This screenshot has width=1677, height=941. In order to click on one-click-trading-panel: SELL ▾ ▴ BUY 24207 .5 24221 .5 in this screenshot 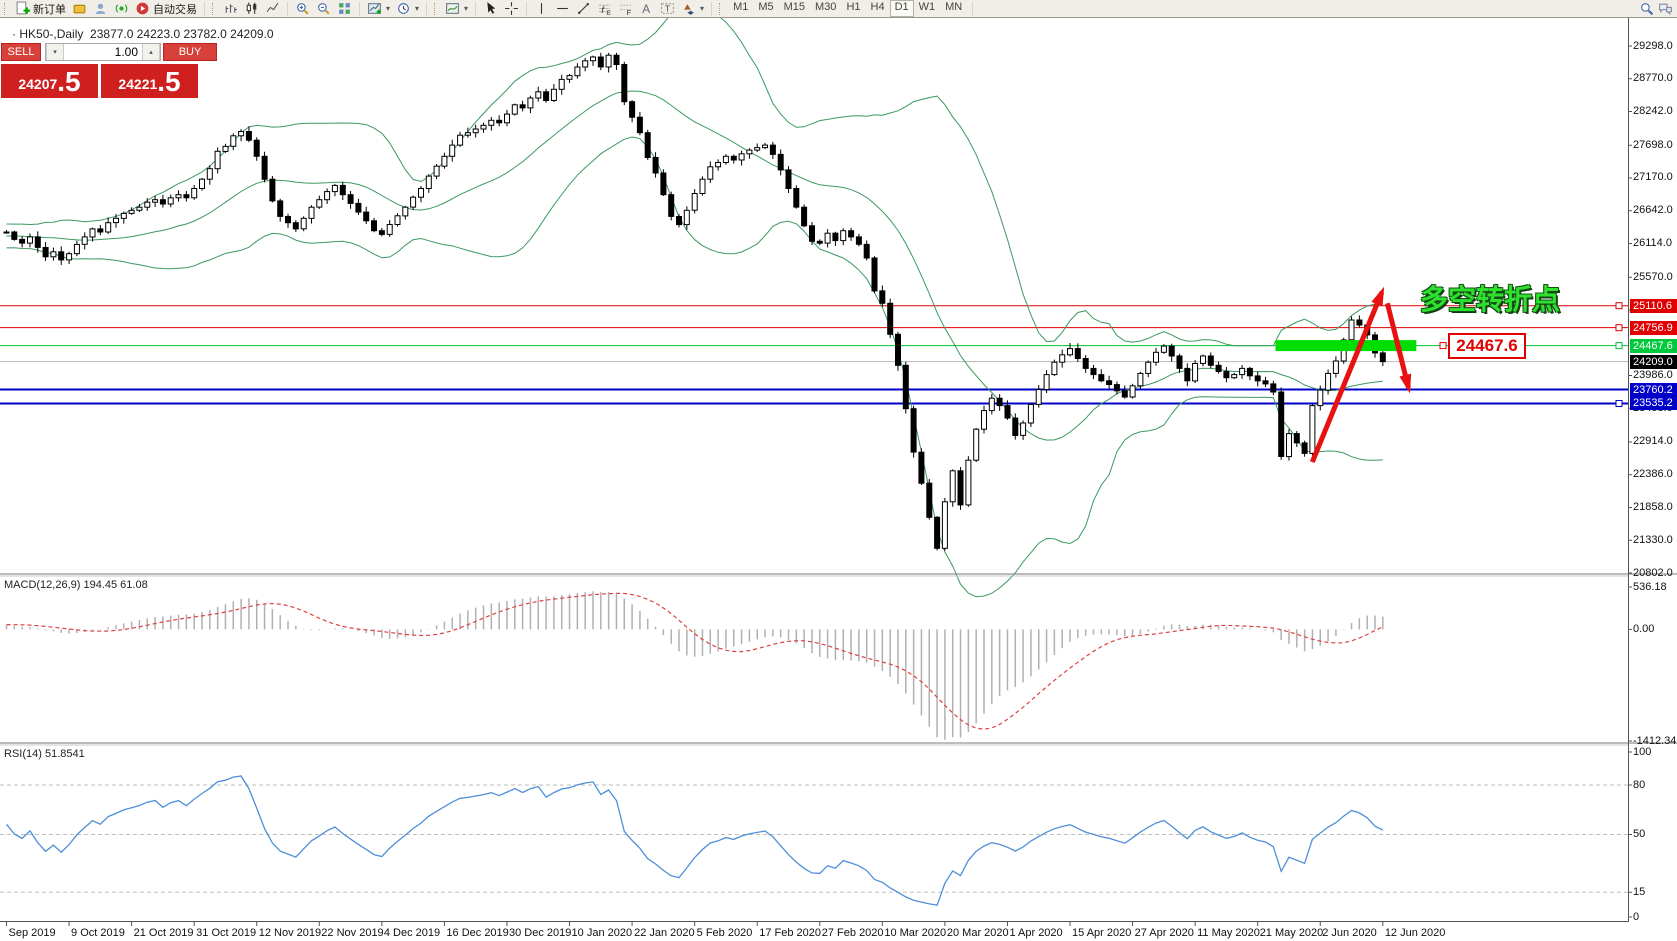, I will do `click(110, 70)`.